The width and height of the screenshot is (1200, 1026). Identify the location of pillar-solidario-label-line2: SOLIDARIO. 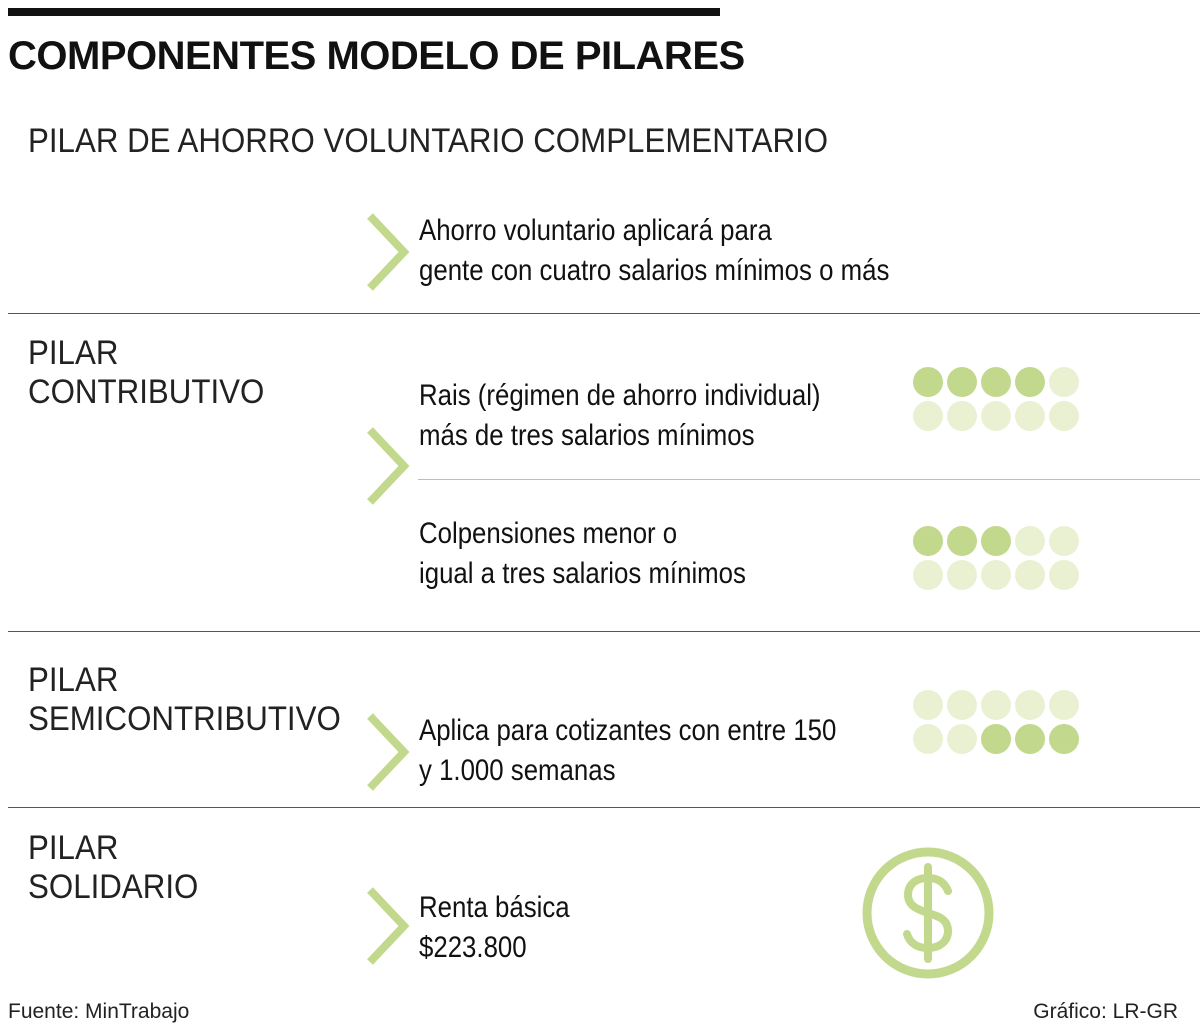
(113, 887).